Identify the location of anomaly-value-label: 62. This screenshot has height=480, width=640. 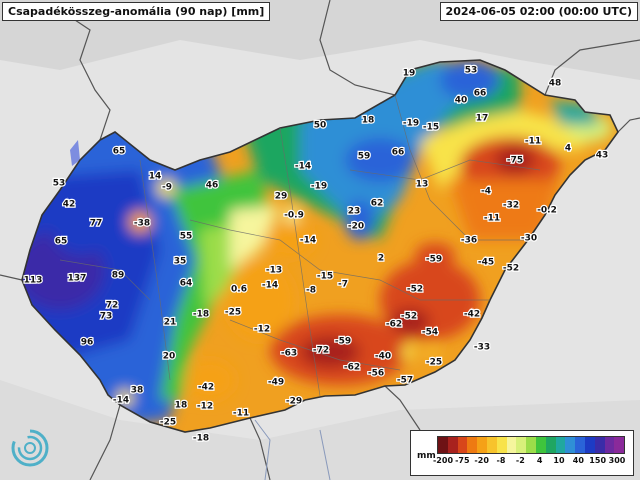
(377, 204).